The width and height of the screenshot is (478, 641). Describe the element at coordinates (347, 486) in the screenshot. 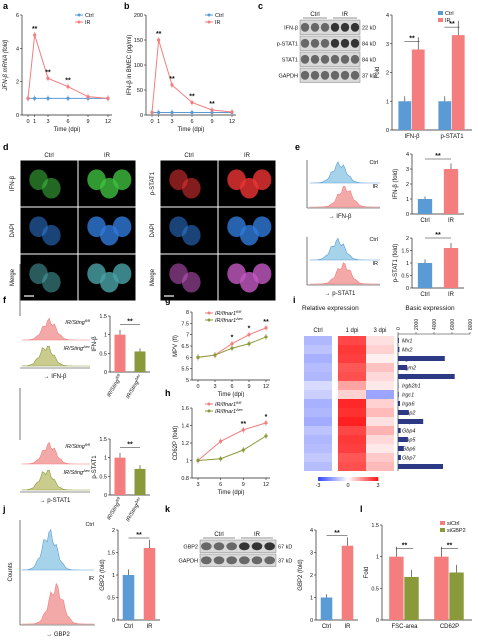

I see `colorbar-tick-label: 0` at that location.